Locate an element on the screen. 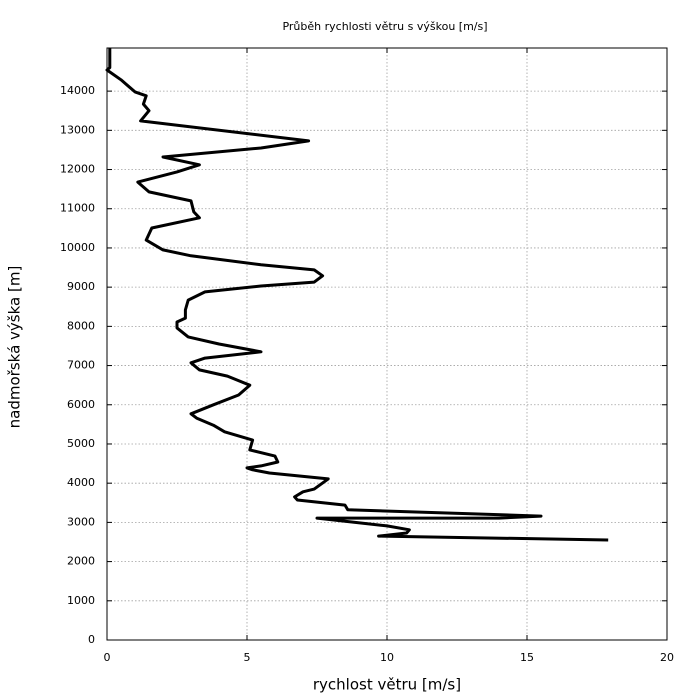 This screenshot has width=700, height=700. y-tick-label: 10000 is located at coordinates (77, 247).